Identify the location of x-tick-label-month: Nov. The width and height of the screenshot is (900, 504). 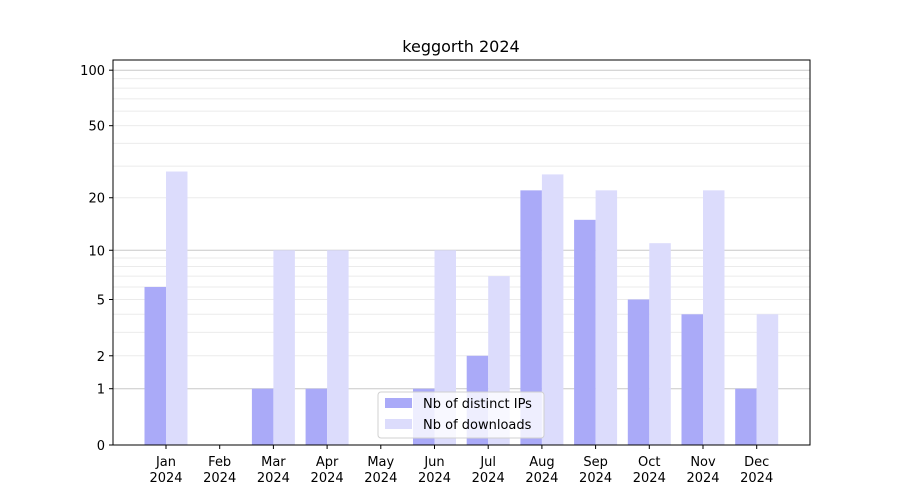
(703, 462).